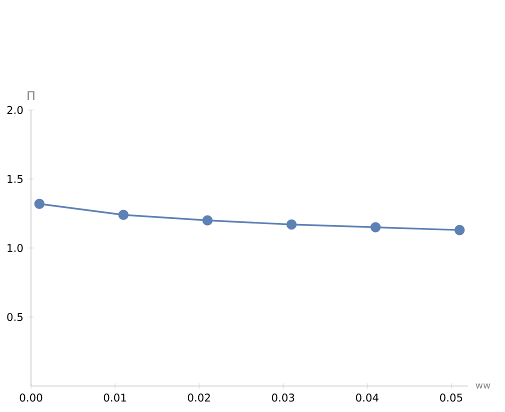 The image size is (505, 412). What do you see at coordinates (115, 398) in the screenshot?
I see `x-tick-label: 0.01` at bounding box center [115, 398].